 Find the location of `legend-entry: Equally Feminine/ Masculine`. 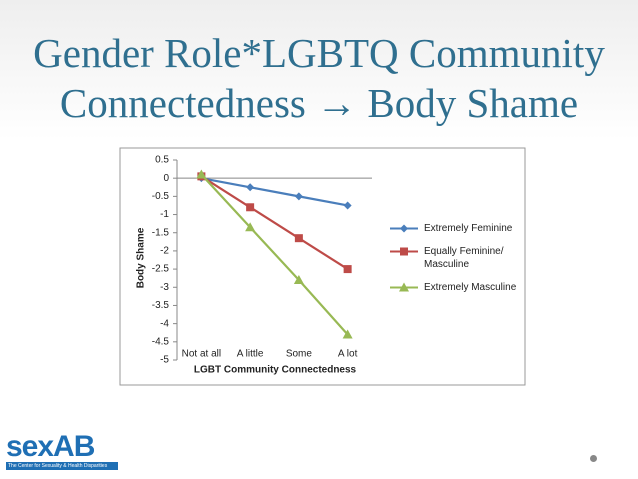

legend-entry: Equally Feminine/ Masculine is located at coordinates (455, 258).